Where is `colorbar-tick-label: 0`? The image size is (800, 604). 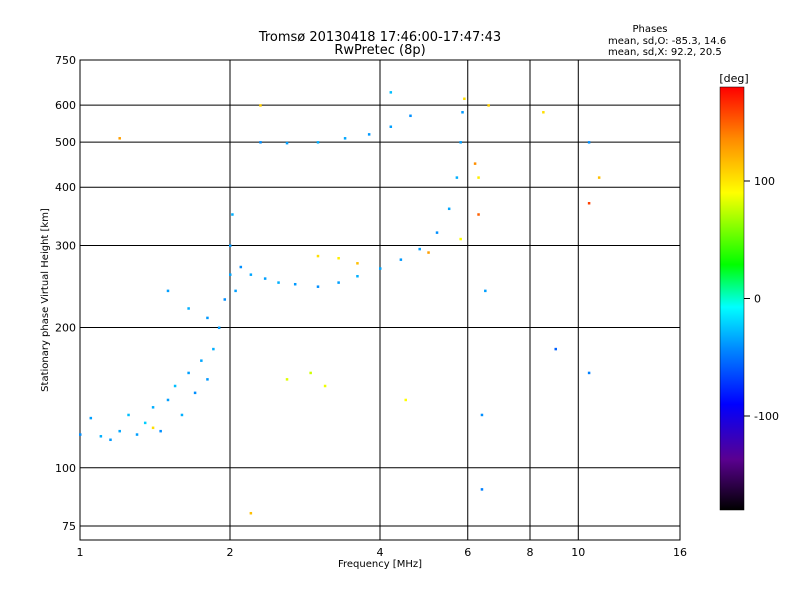 colorbar-tick-label: 0 is located at coordinates (757, 299).